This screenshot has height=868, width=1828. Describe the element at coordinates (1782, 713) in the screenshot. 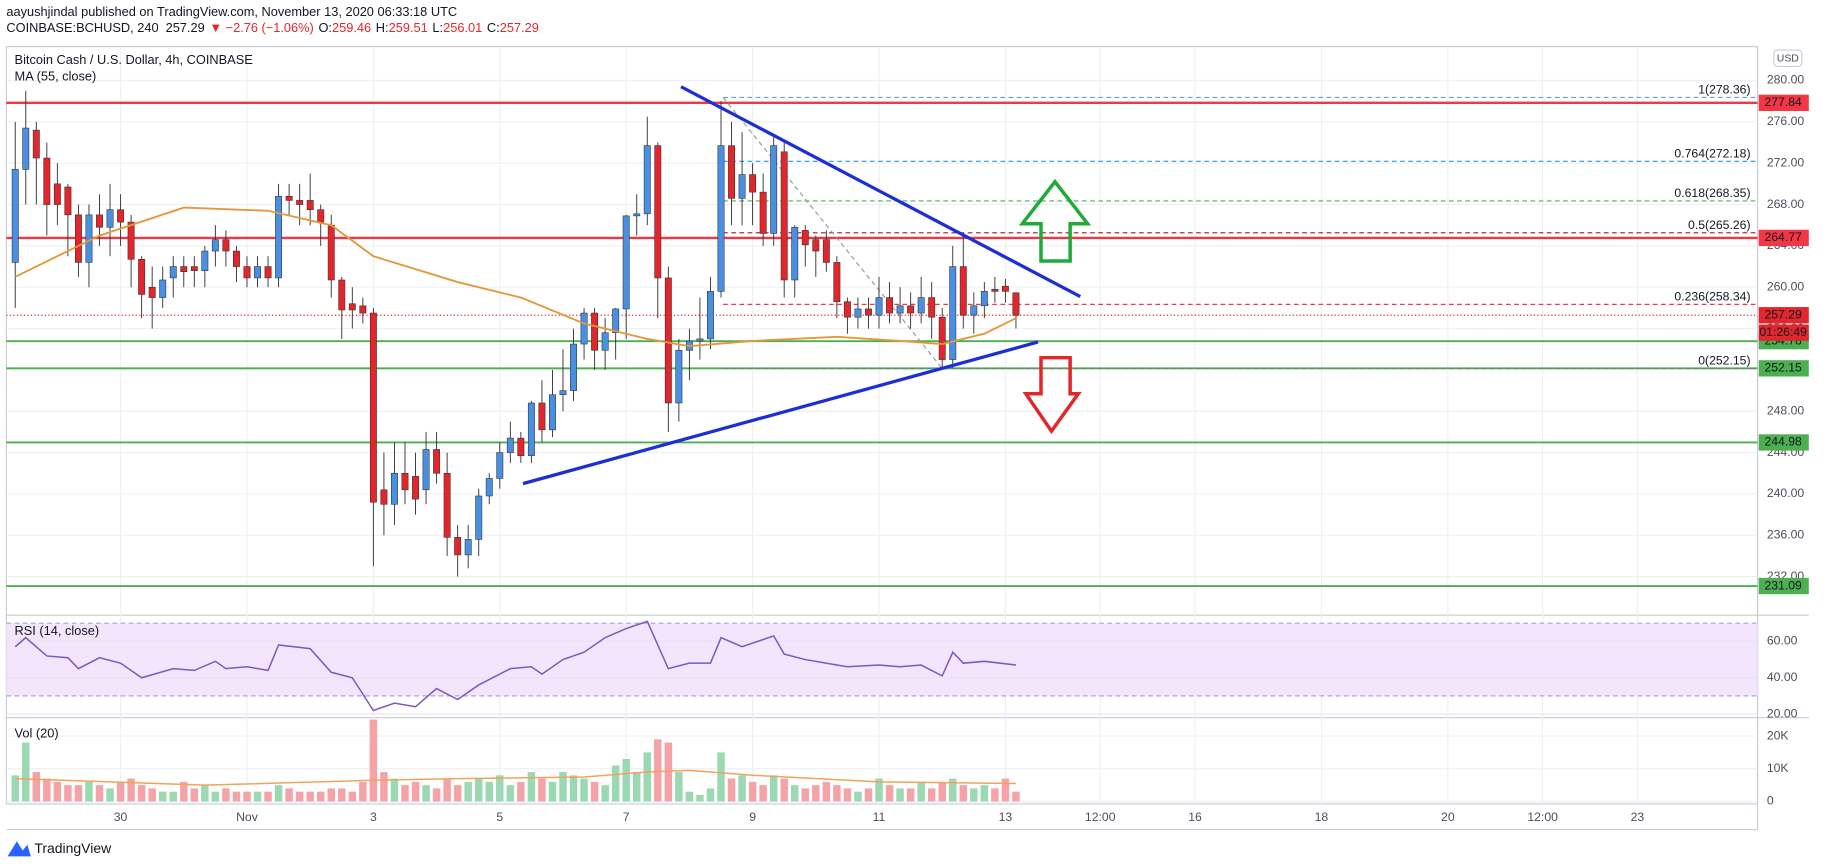

I see `rsi-tick-label: 20.00` at that location.